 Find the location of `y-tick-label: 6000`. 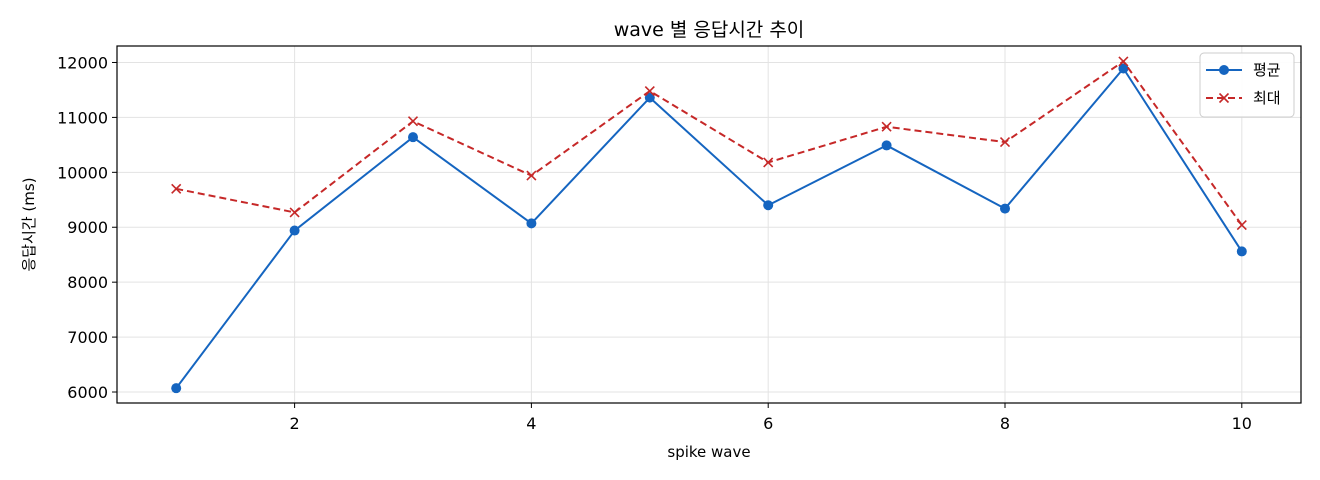

y-tick-label: 6000 is located at coordinates (87, 392).